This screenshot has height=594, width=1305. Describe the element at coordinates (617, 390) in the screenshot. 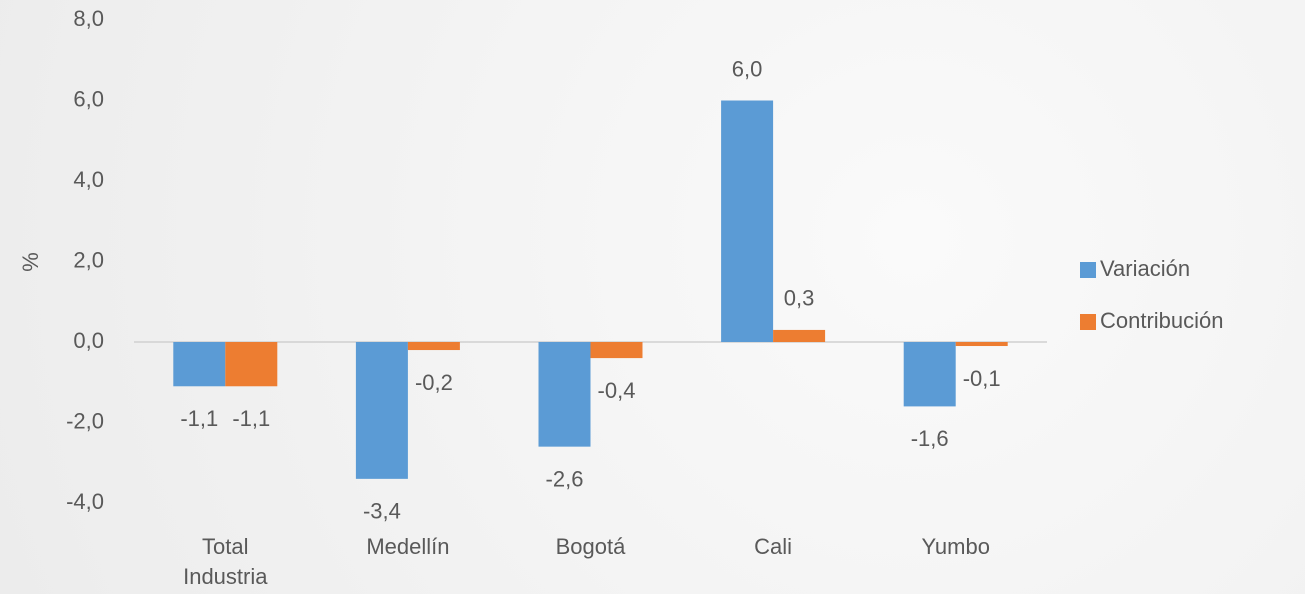

I see `data-label: -0,4` at that location.